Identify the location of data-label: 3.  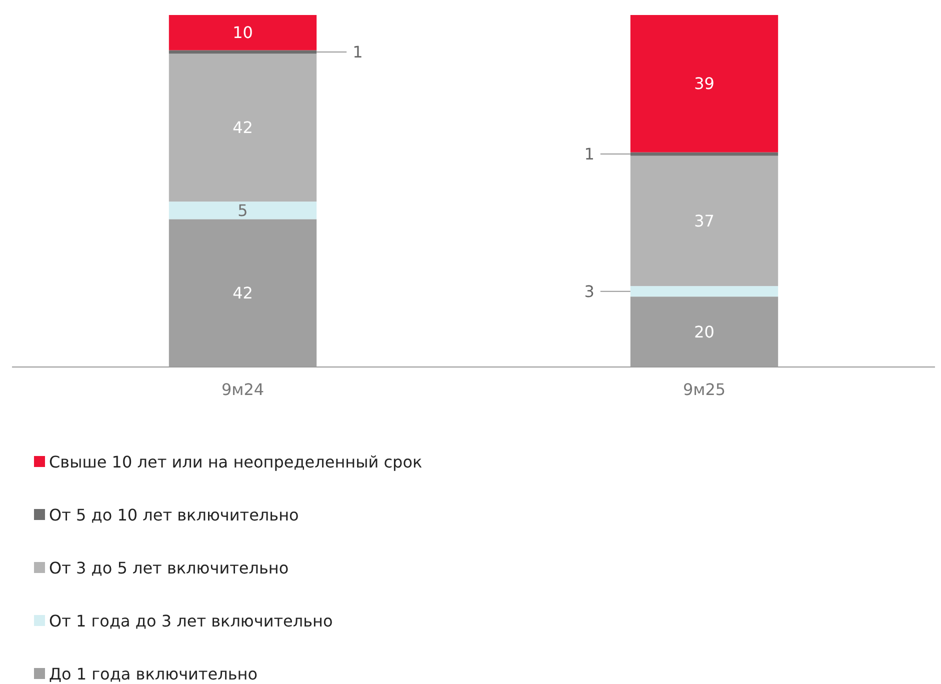
(589, 291).